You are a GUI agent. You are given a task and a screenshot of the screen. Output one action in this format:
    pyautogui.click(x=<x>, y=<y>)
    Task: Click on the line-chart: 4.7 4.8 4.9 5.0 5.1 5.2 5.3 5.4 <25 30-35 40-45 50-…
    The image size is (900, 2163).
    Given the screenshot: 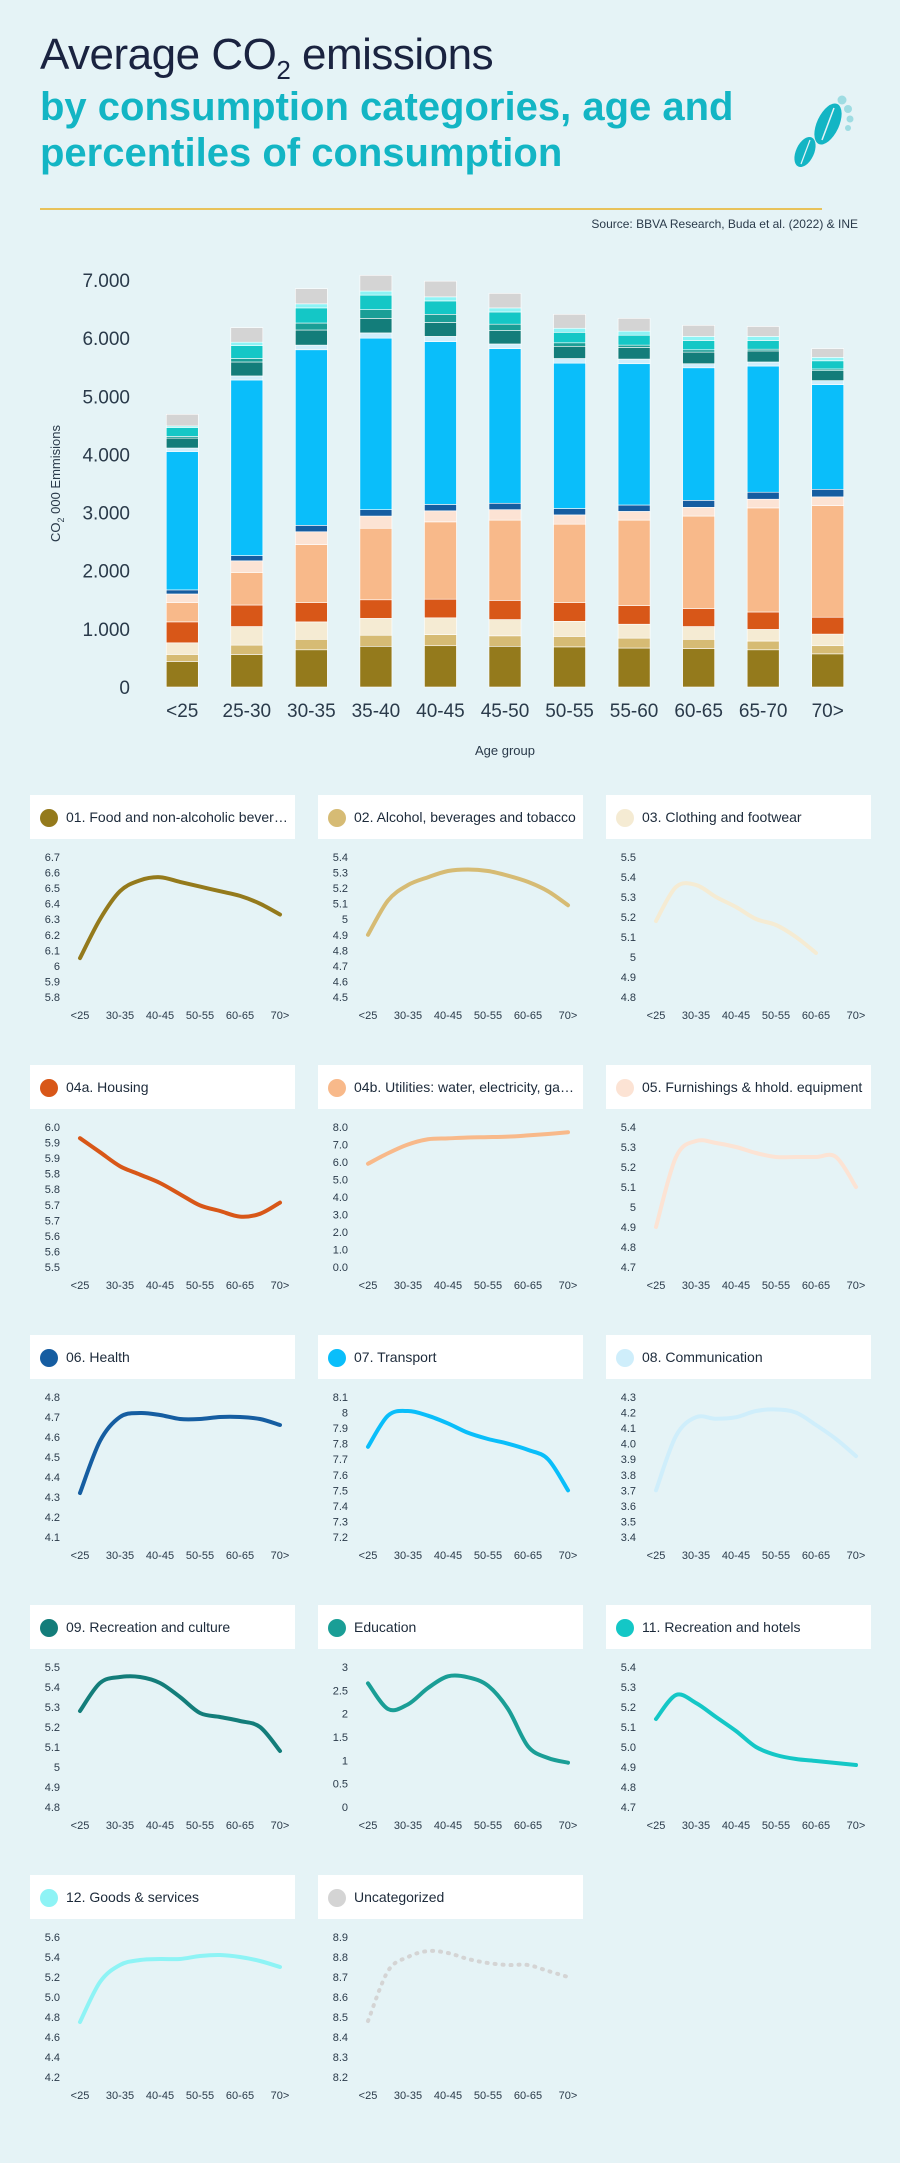 What is the action you would take?
    pyautogui.click(x=743, y=1747)
    